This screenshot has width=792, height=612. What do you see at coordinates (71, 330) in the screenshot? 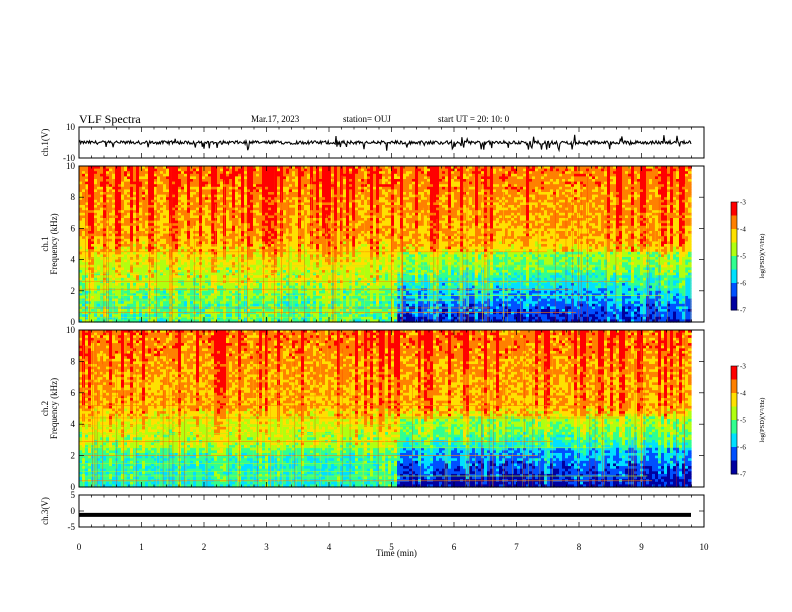
I see `sp2-ytick-label: 10` at bounding box center [71, 330].